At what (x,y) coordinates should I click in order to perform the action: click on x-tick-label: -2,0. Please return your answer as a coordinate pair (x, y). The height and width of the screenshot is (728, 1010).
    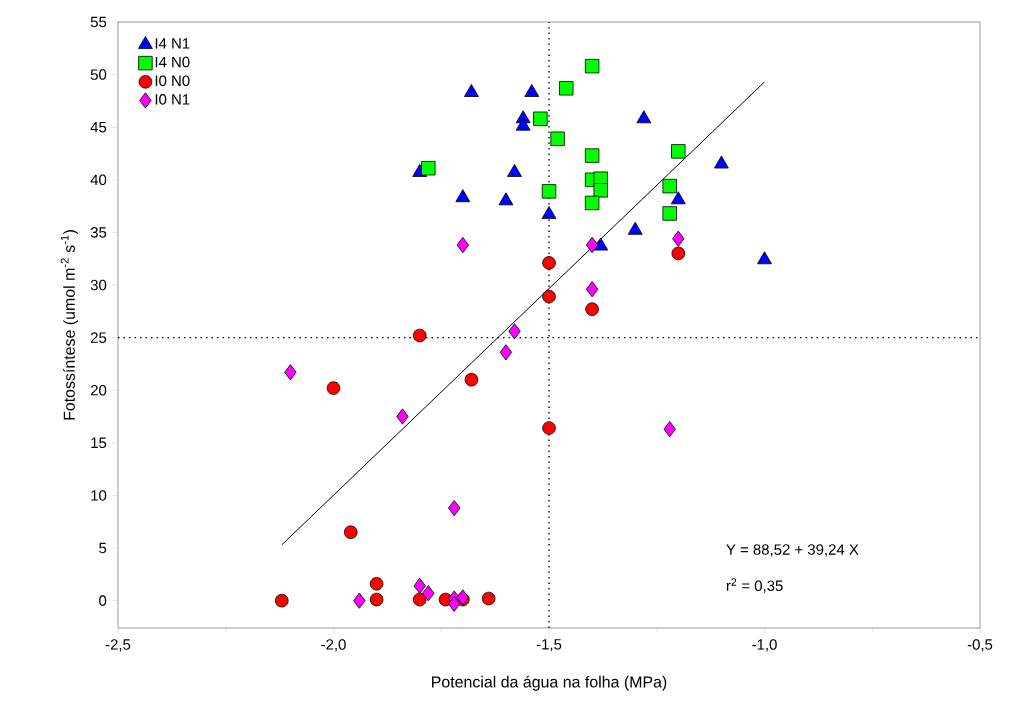
    Looking at the image, I should click on (333, 645).